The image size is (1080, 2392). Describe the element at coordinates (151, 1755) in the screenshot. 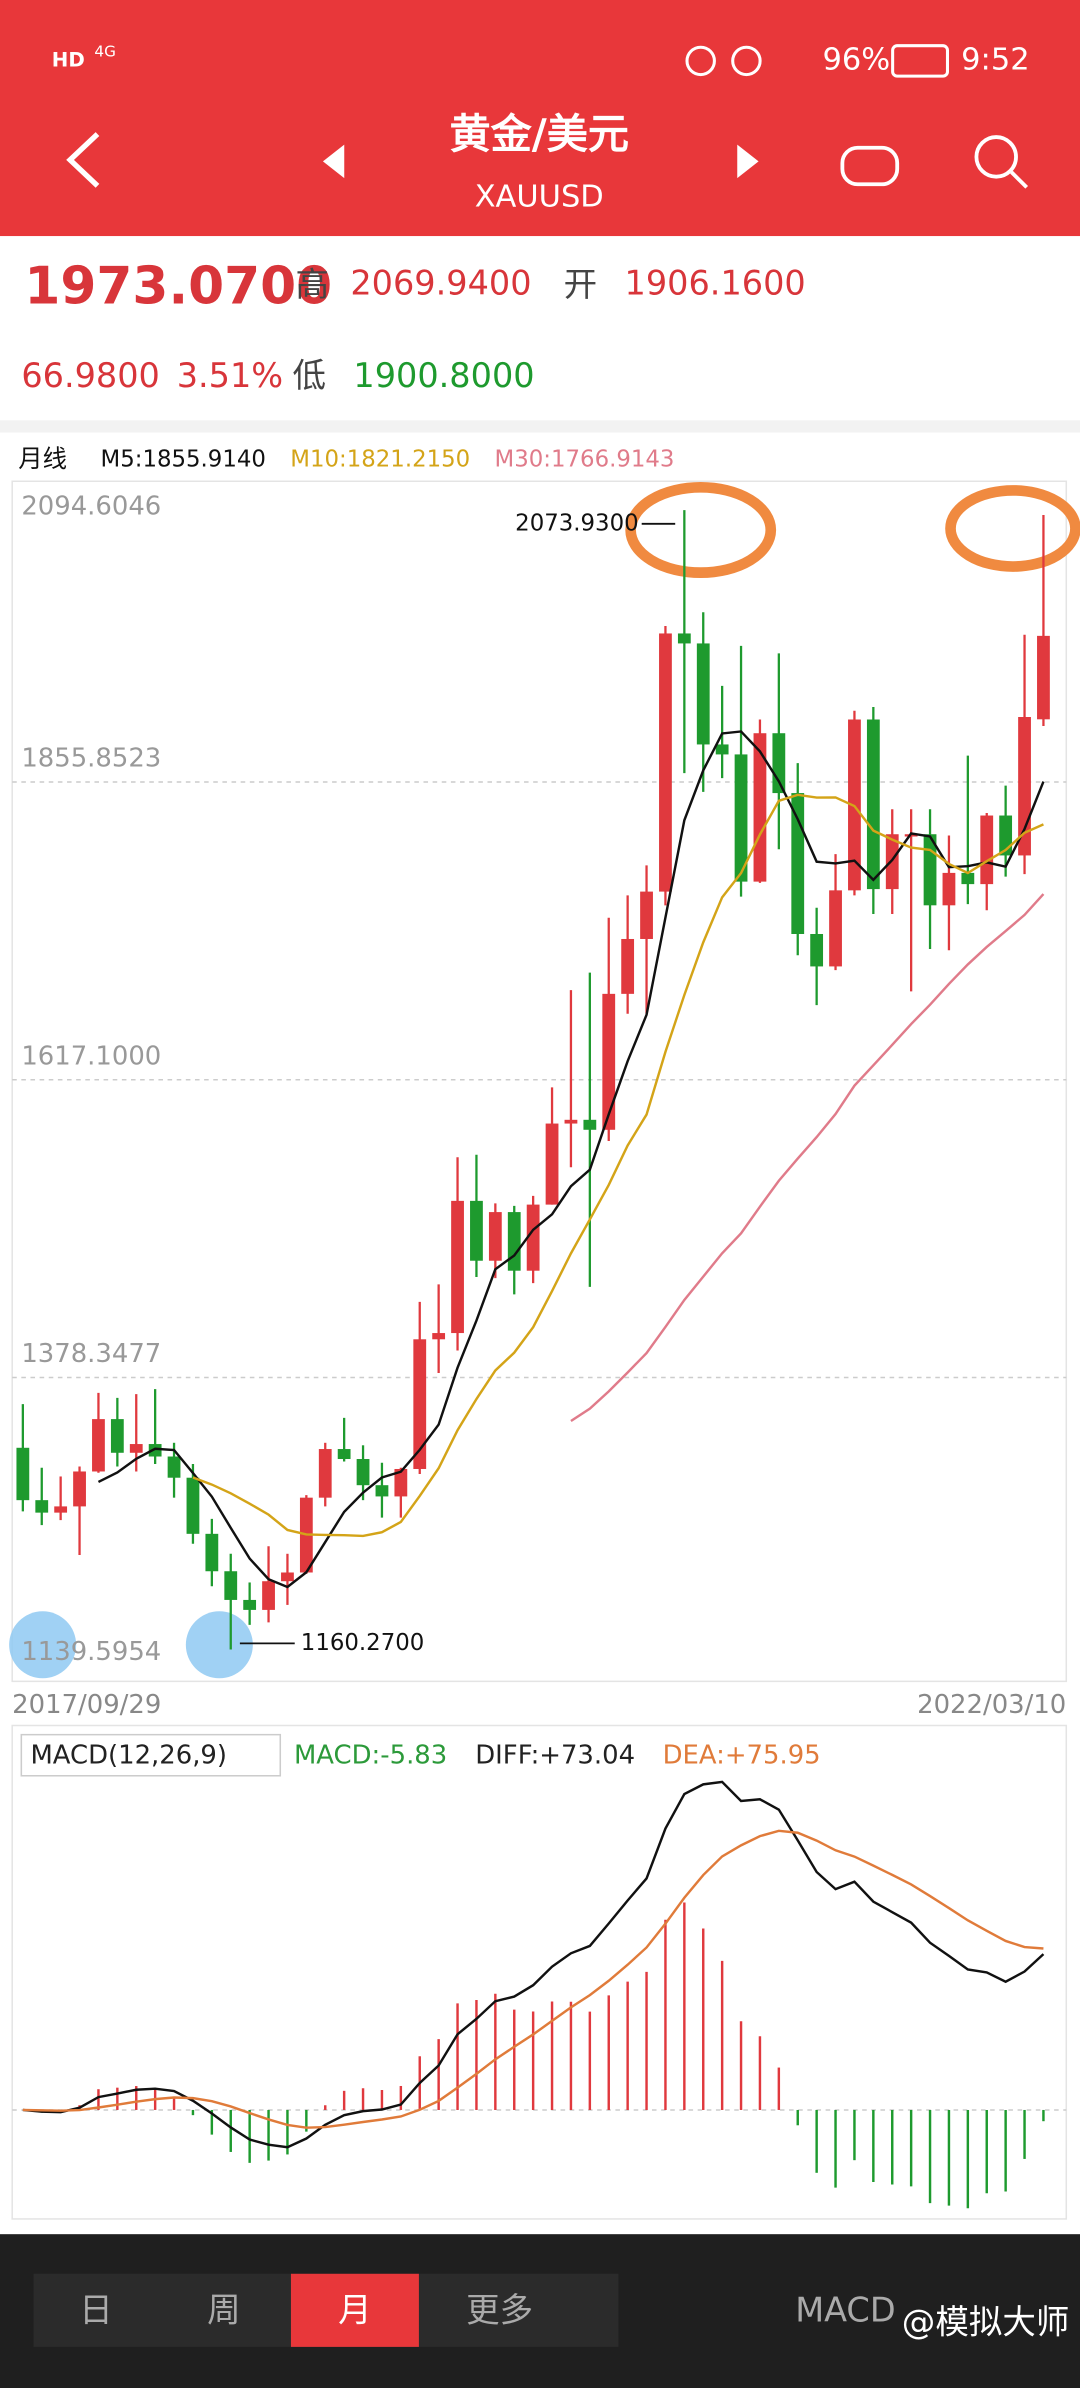

I see `macd-selector` at that location.